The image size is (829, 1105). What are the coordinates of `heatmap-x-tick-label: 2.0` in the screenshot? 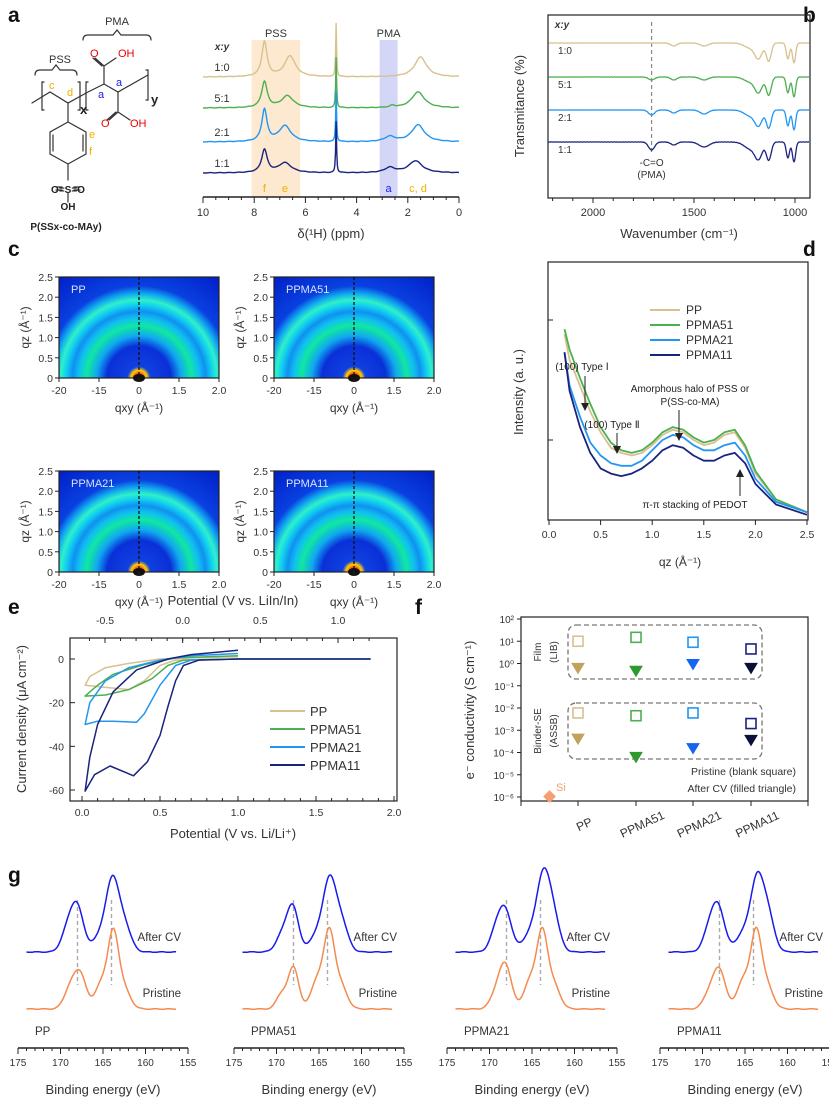 It's located at (434, 391).